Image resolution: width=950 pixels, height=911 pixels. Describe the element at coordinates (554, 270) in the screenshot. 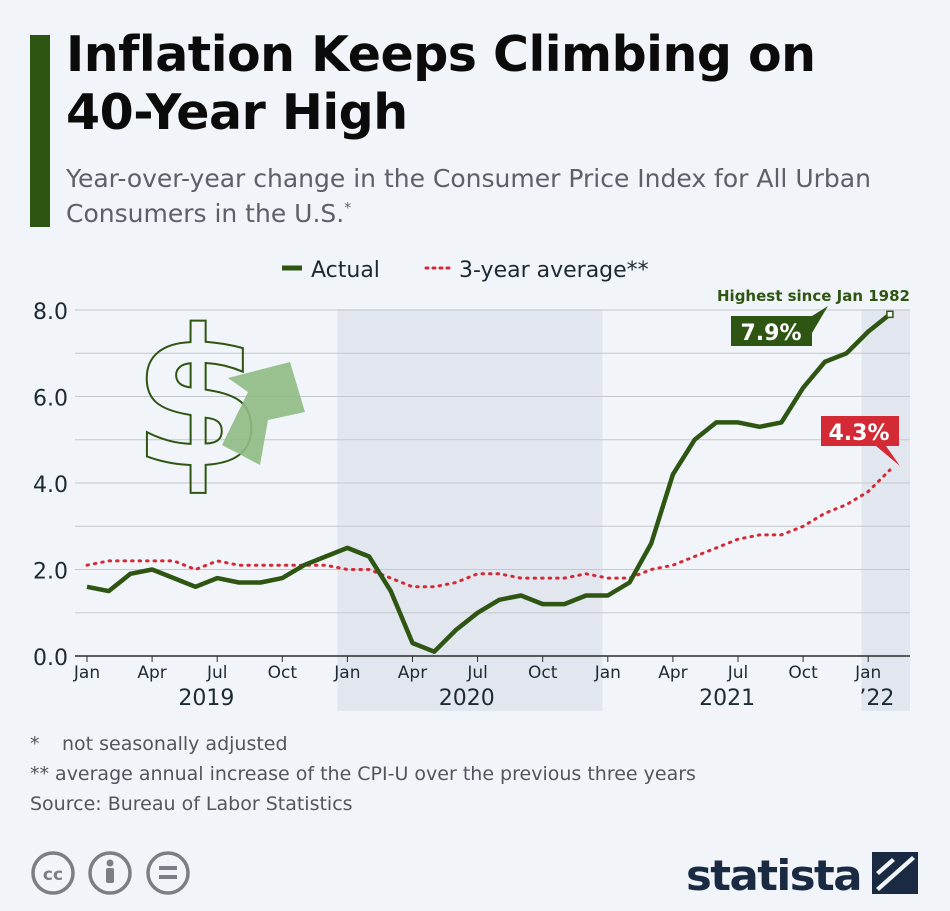

I see `legend-label-average: 3-year average**` at that location.